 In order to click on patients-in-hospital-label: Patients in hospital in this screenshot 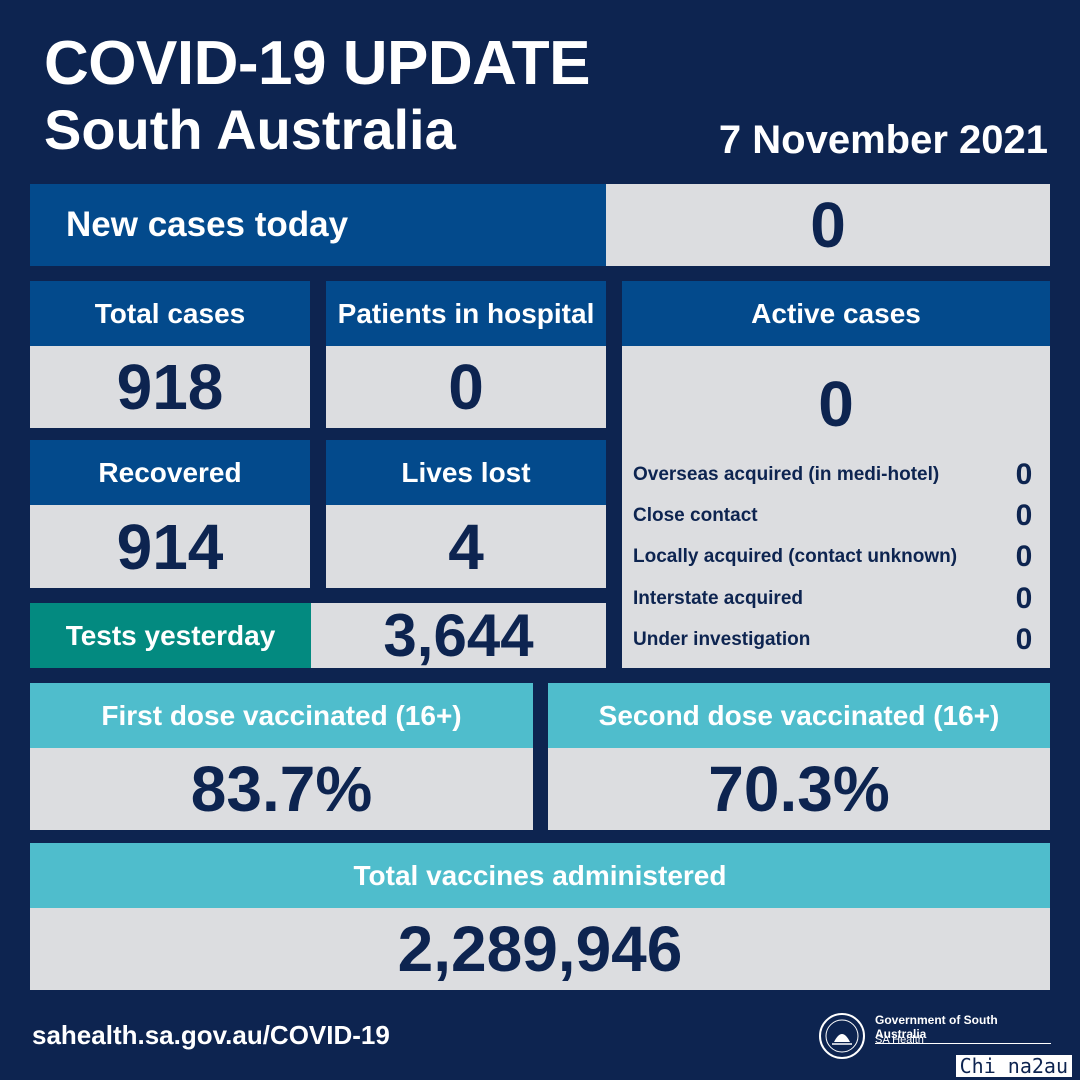, I will do `click(466, 313)`.